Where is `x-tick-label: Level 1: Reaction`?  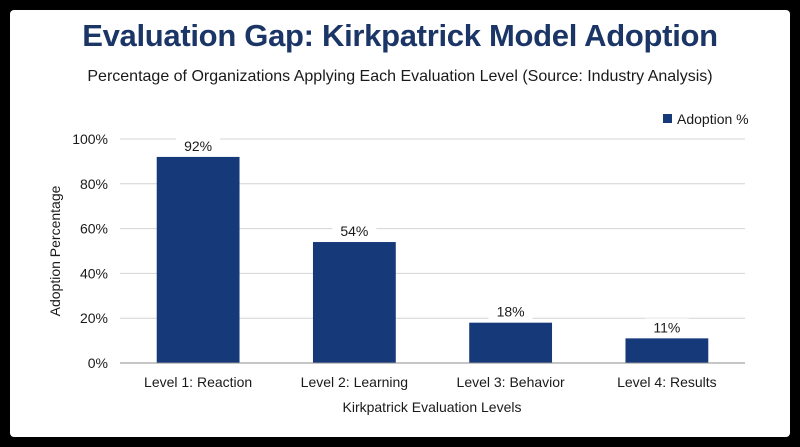 x-tick-label: Level 1: Reaction is located at coordinates (198, 382).